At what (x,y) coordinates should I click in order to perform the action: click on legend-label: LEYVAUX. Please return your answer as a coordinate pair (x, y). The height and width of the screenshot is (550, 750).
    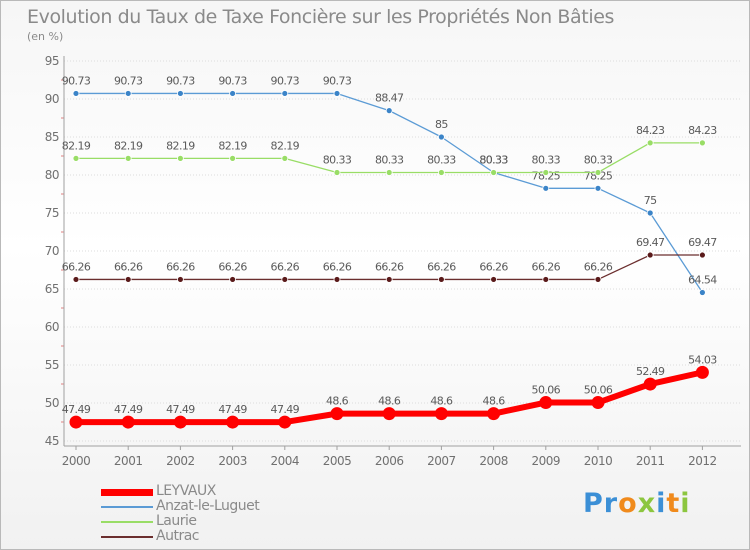
    Looking at the image, I should click on (186, 491).